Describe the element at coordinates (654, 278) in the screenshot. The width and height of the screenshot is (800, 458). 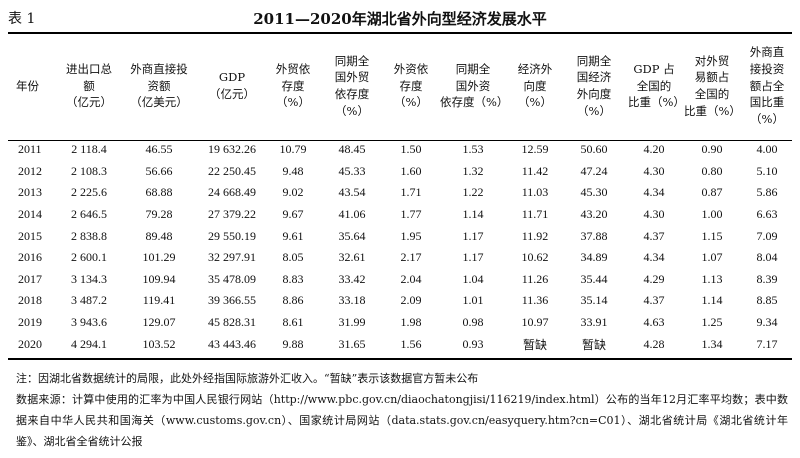
I see `table-cell: 4.29` at that location.